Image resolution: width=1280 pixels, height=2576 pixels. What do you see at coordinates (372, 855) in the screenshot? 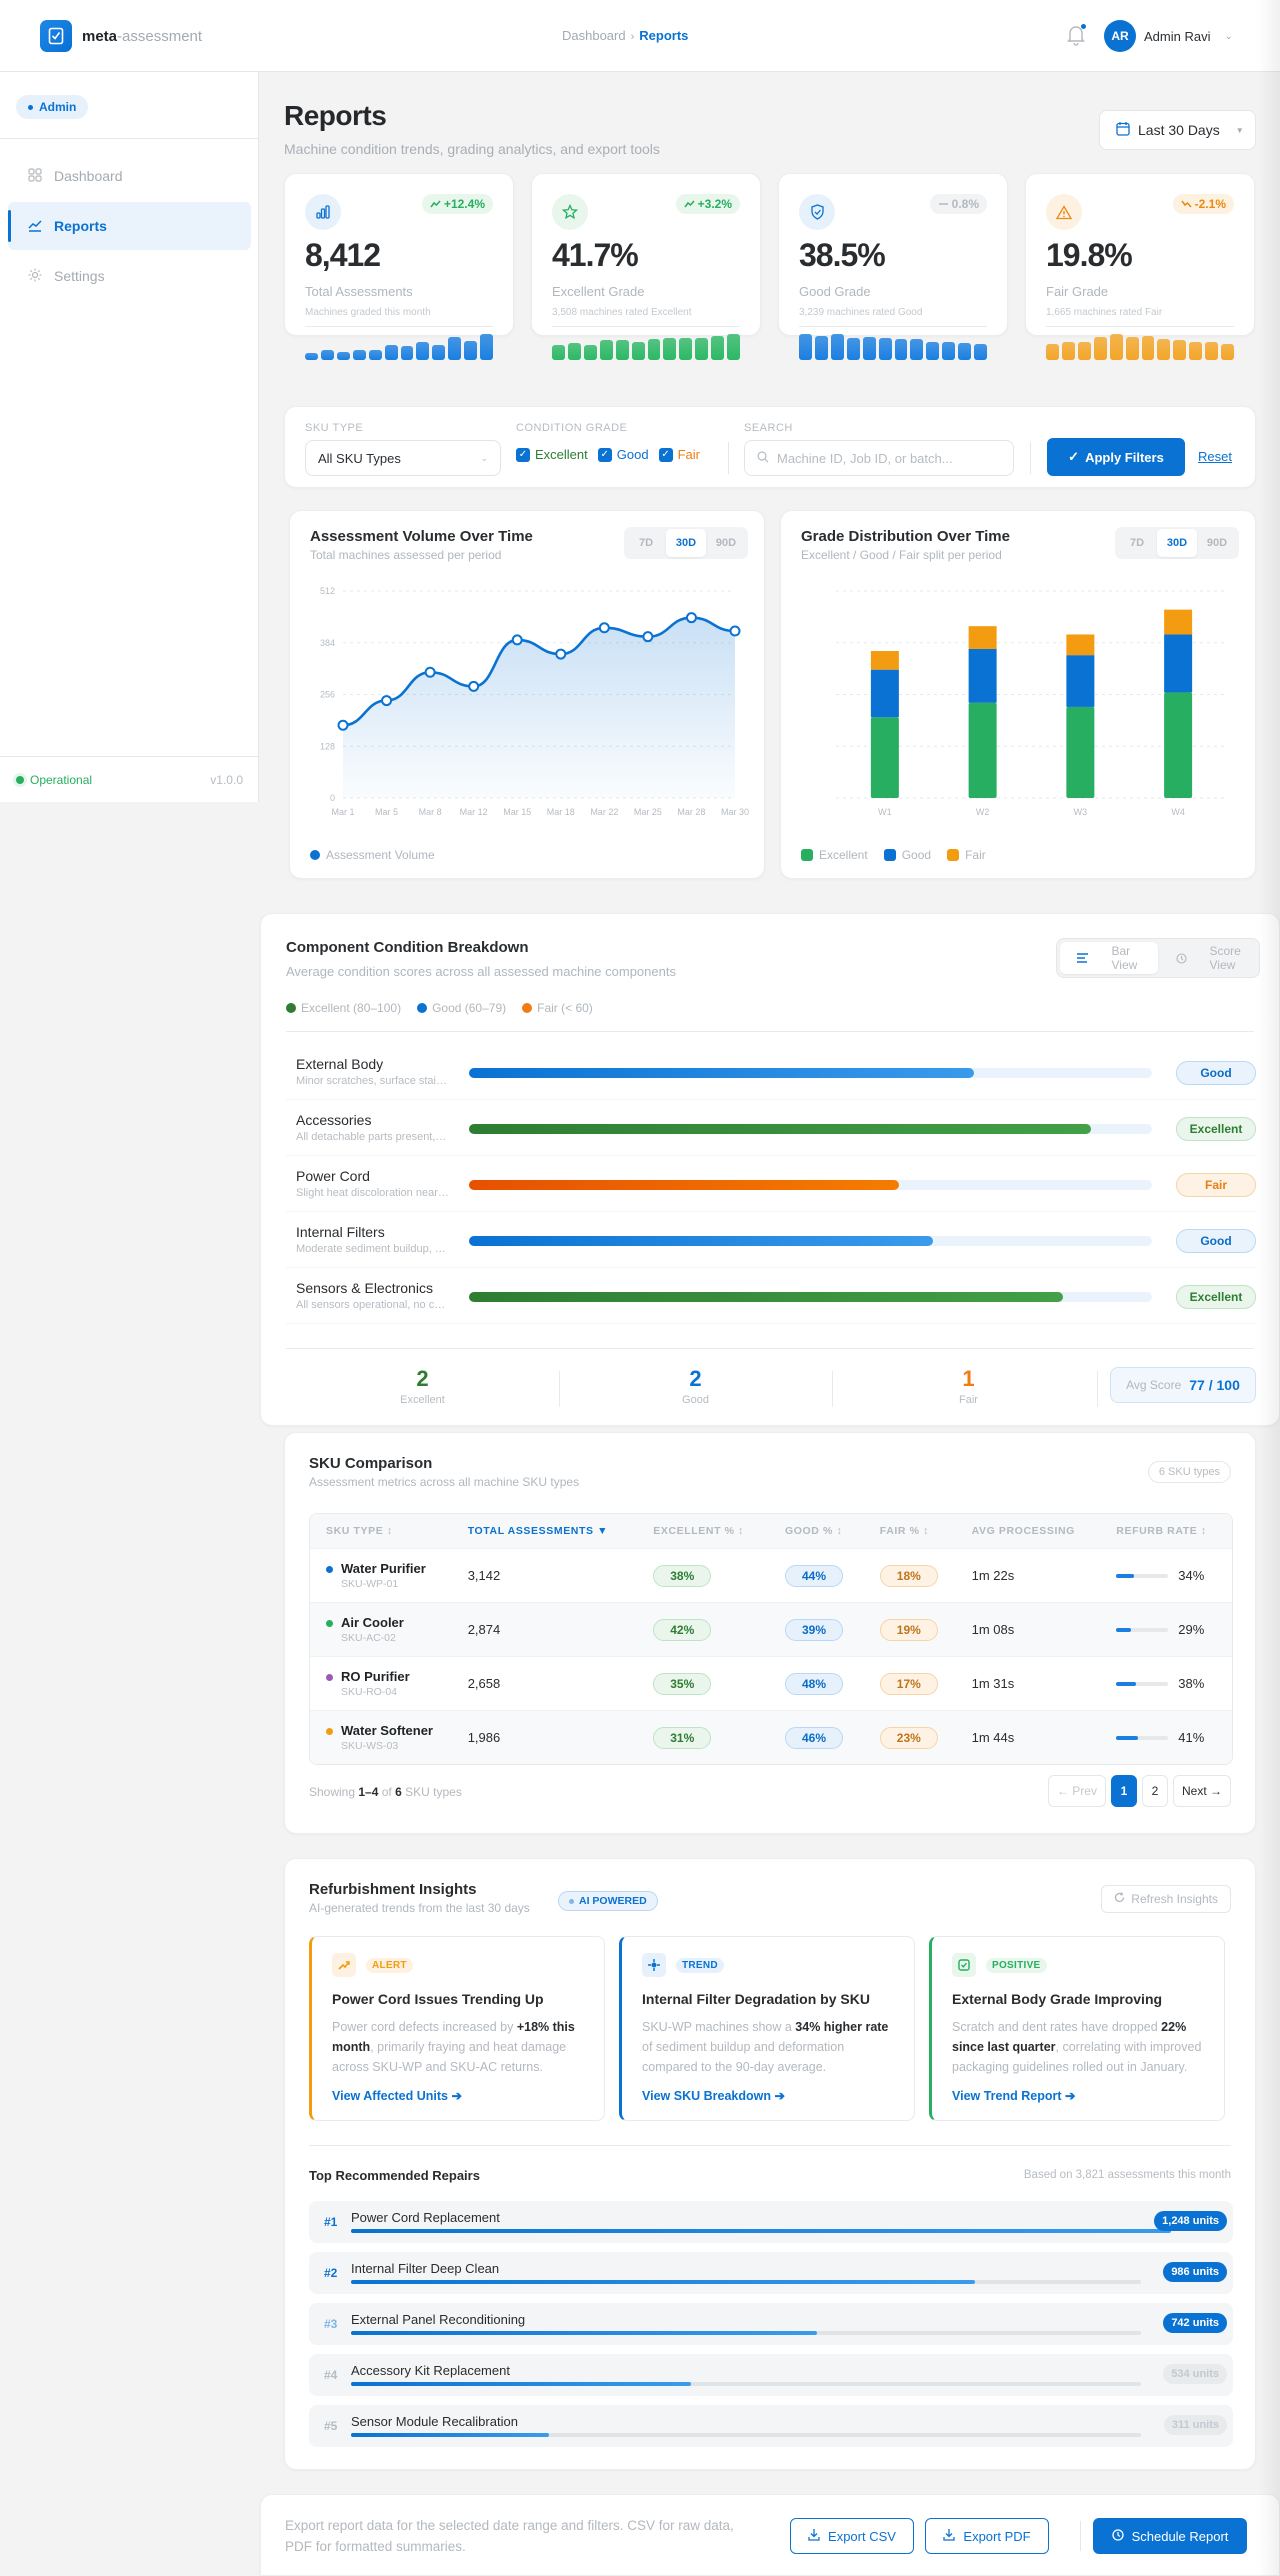
I see `legend-item: Assessment Volume` at bounding box center [372, 855].